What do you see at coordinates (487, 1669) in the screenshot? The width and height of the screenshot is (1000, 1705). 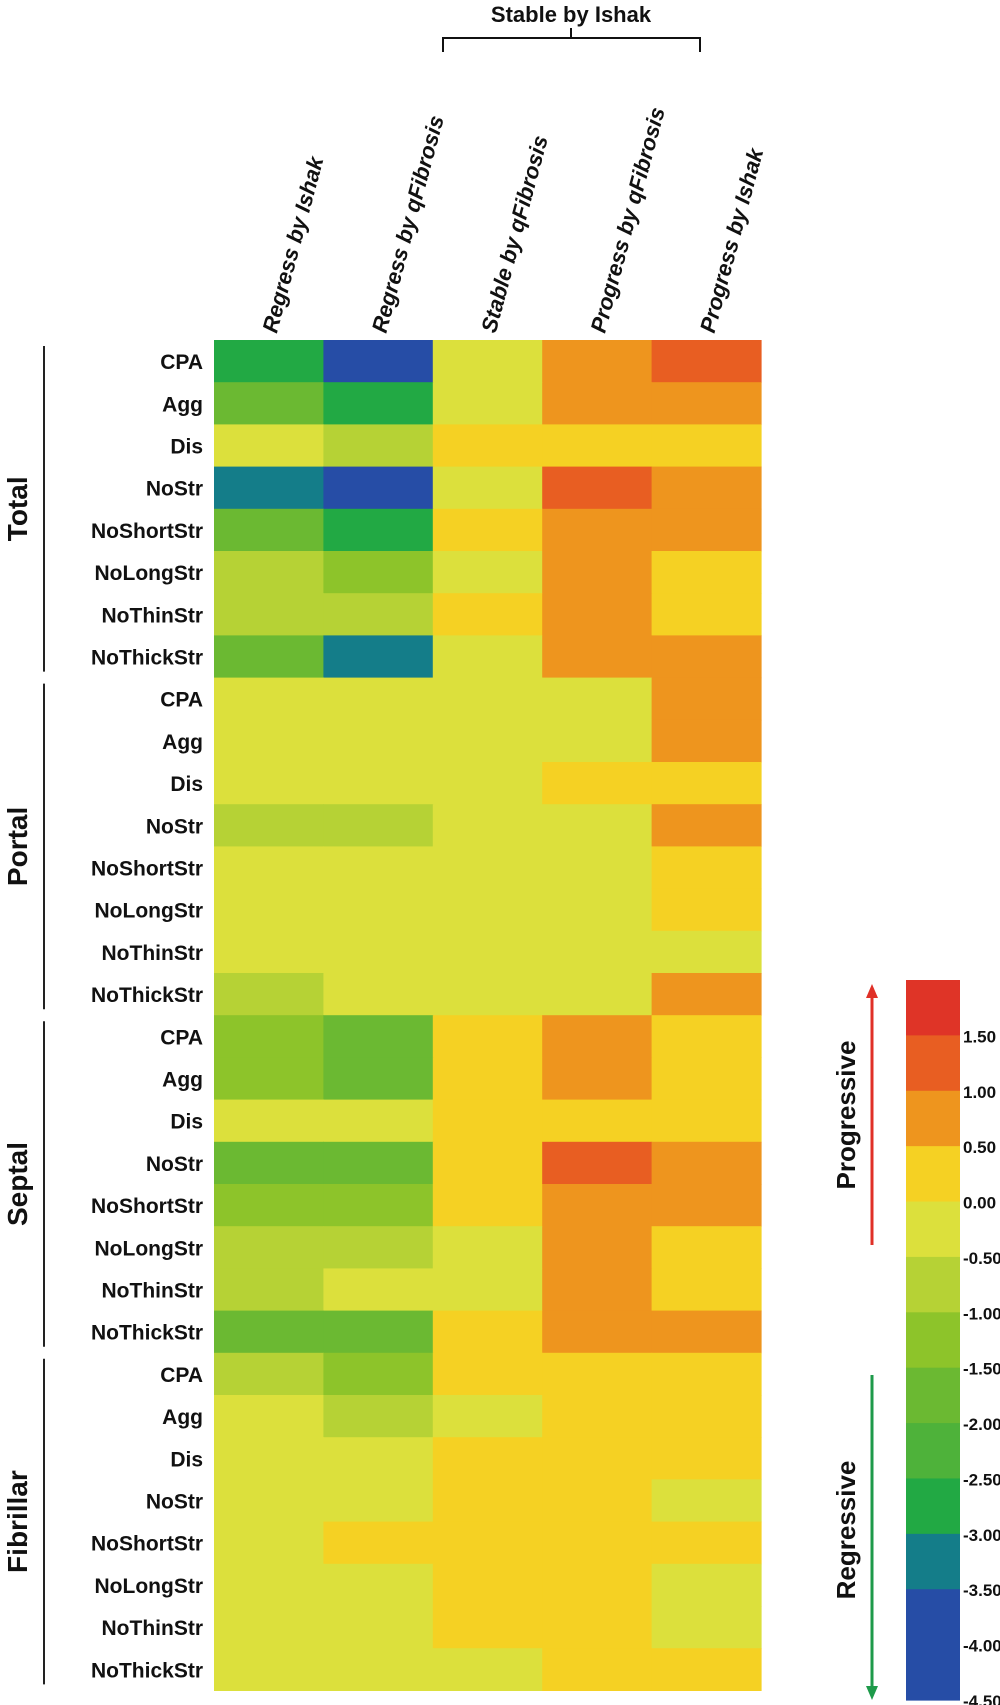 I see `heatmap-cell-fibrillar-nothickstr-col3` at bounding box center [487, 1669].